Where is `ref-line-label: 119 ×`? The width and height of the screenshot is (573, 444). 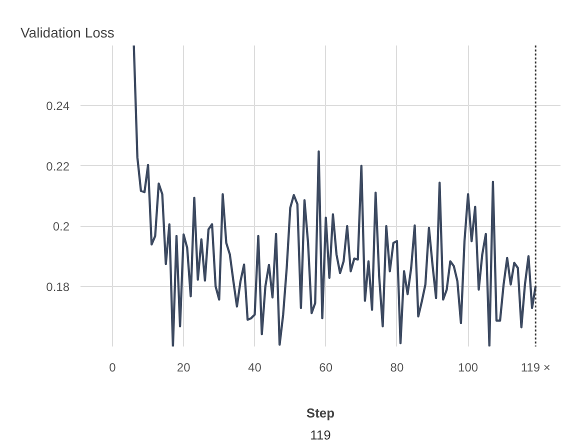 ref-line-label: 119 × is located at coordinates (535, 367).